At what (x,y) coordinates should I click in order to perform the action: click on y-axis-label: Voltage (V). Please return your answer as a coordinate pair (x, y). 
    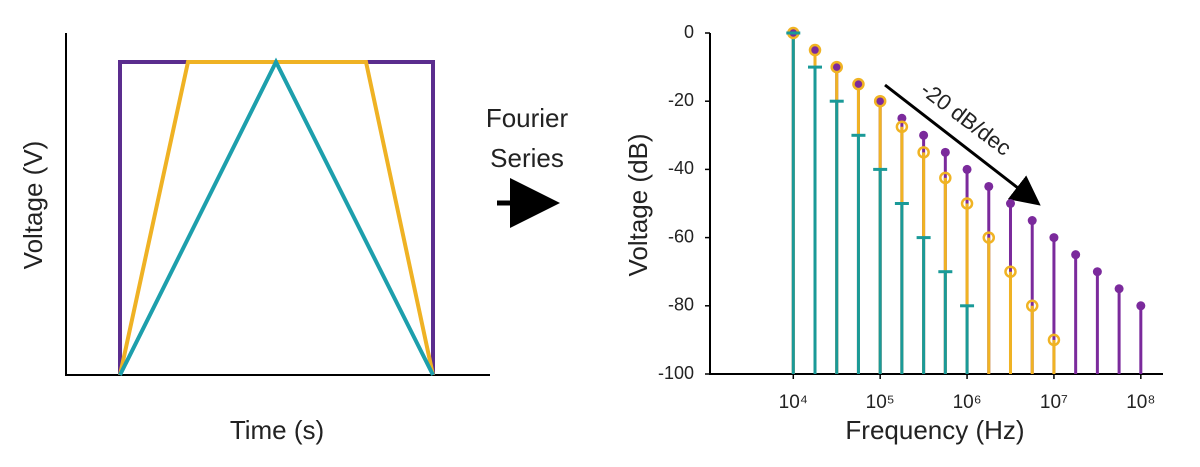
    Looking at the image, I should click on (33, 205).